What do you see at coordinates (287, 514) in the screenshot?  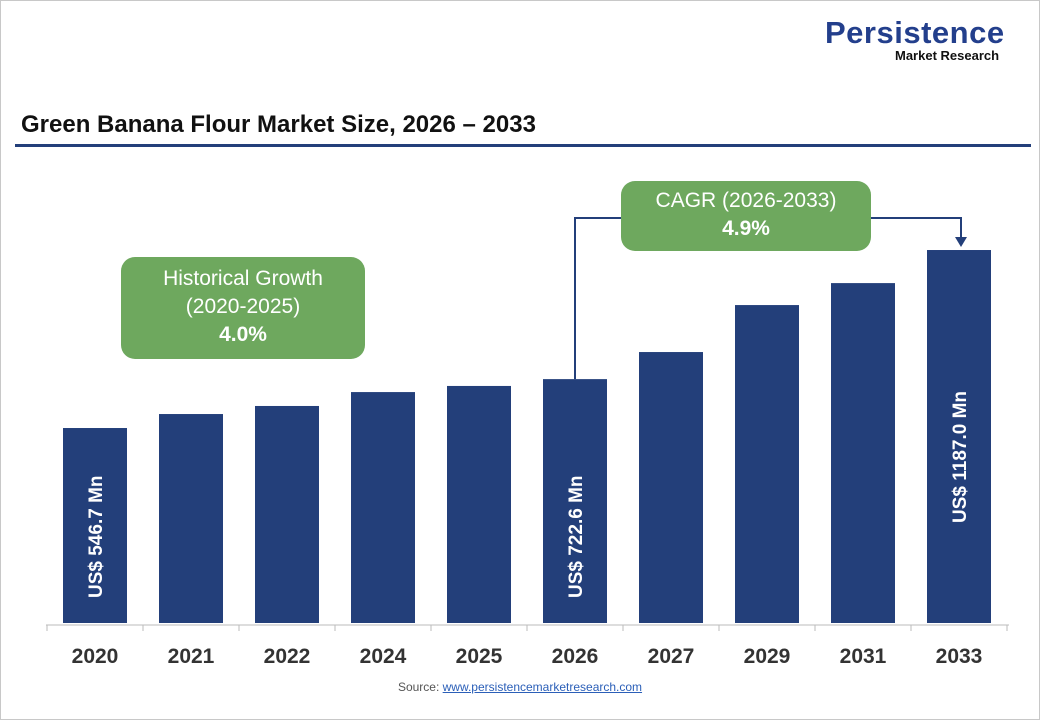 I see `bar-2022` at bounding box center [287, 514].